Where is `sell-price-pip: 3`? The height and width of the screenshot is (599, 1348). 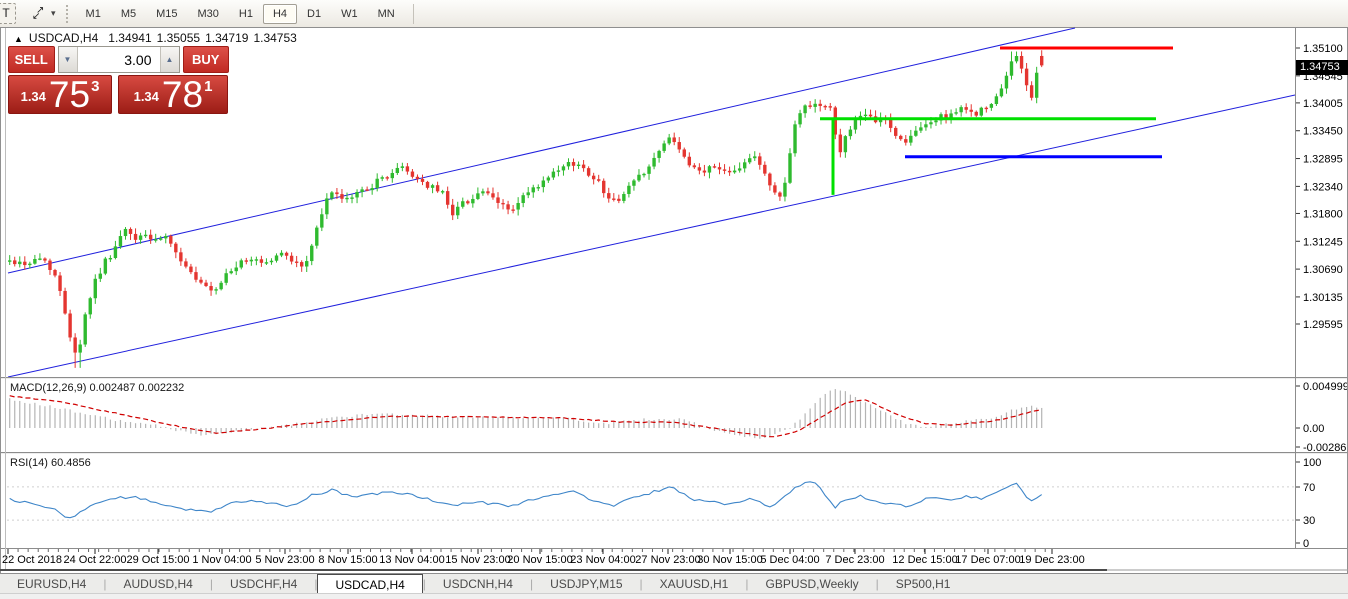 sell-price-pip: 3 is located at coordinates (95, 86).